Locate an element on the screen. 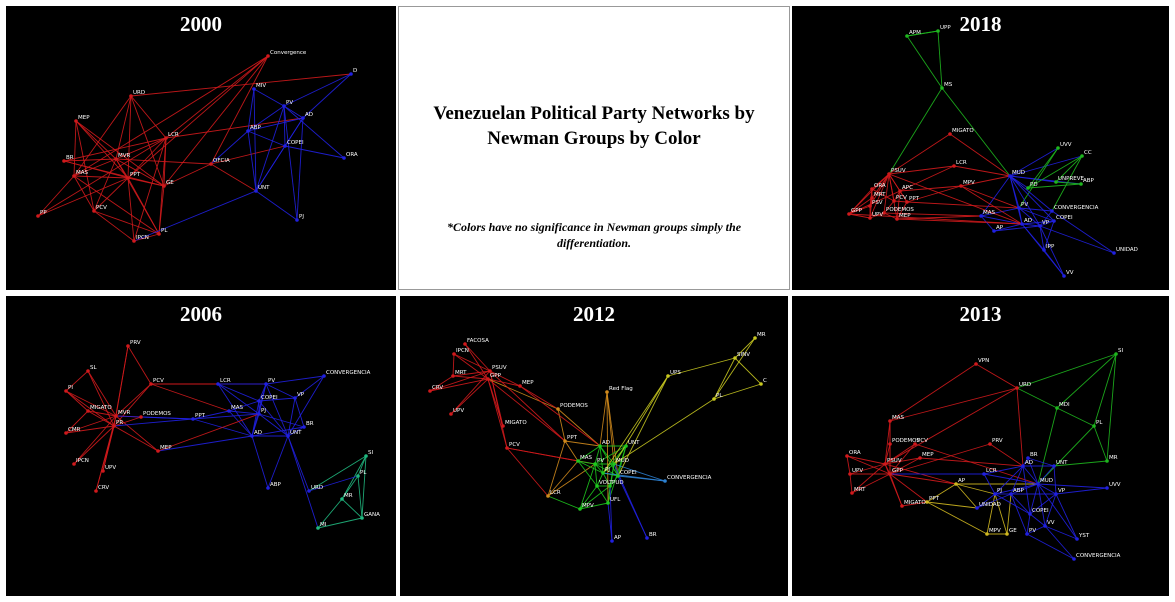 The height and width of the screenshot is (602, 1175). node-label: ORA is located at coordinates (352, 155).